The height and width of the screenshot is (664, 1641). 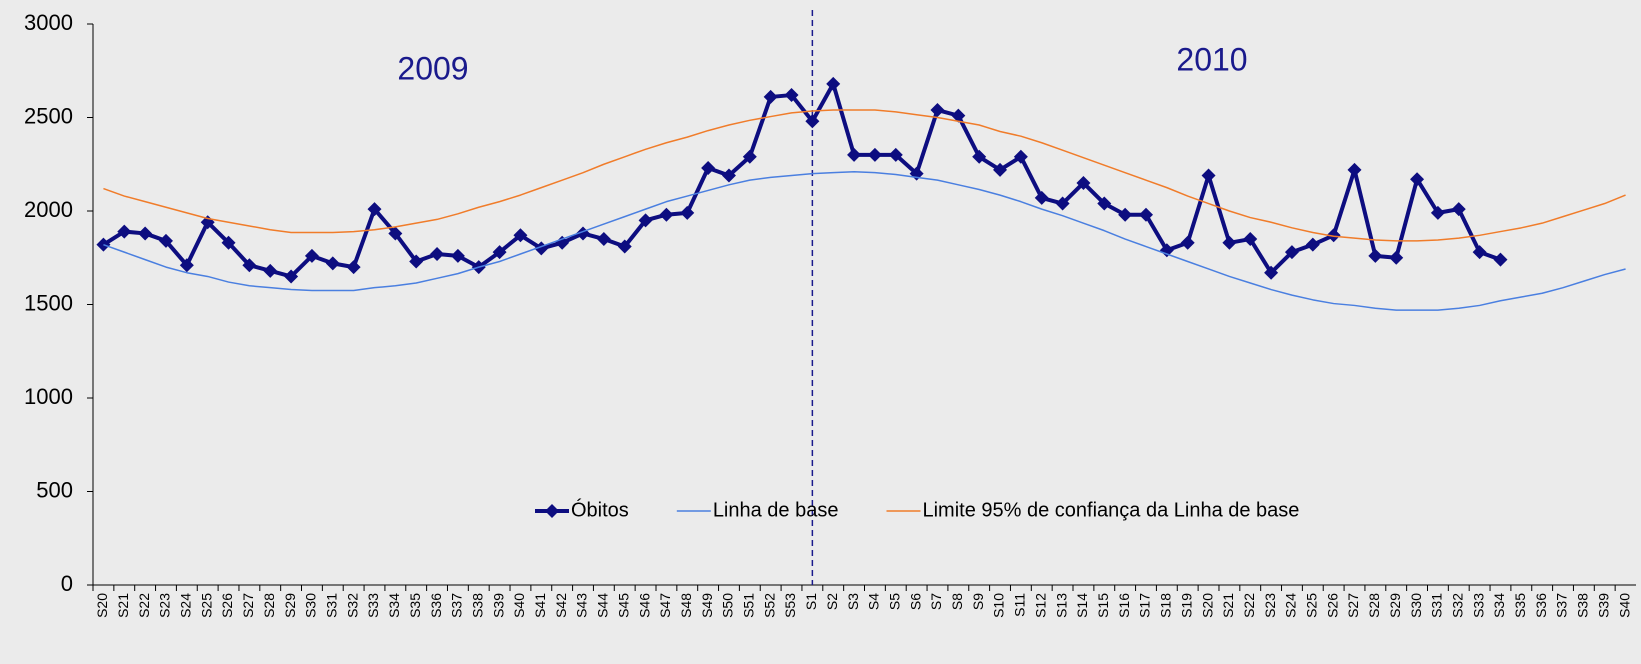 I want to click on x-tick-label: S30, so click(x=1416, y=605).